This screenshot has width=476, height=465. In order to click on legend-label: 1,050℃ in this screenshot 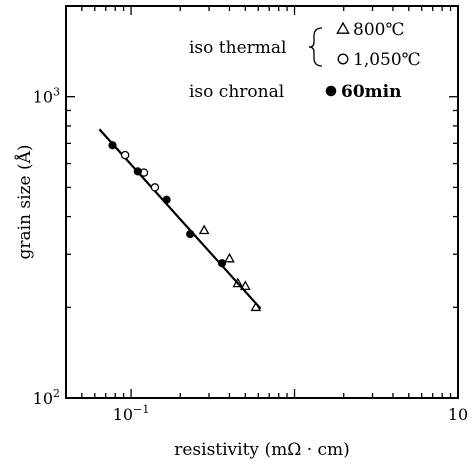, I will do `click(387, 60)`.